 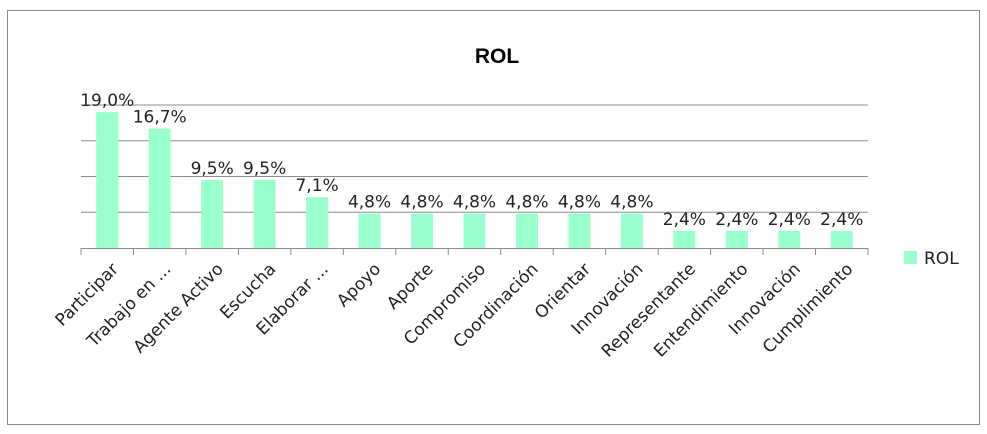 I want to click on data-label: 7,1%, so click(x=316, y=186).